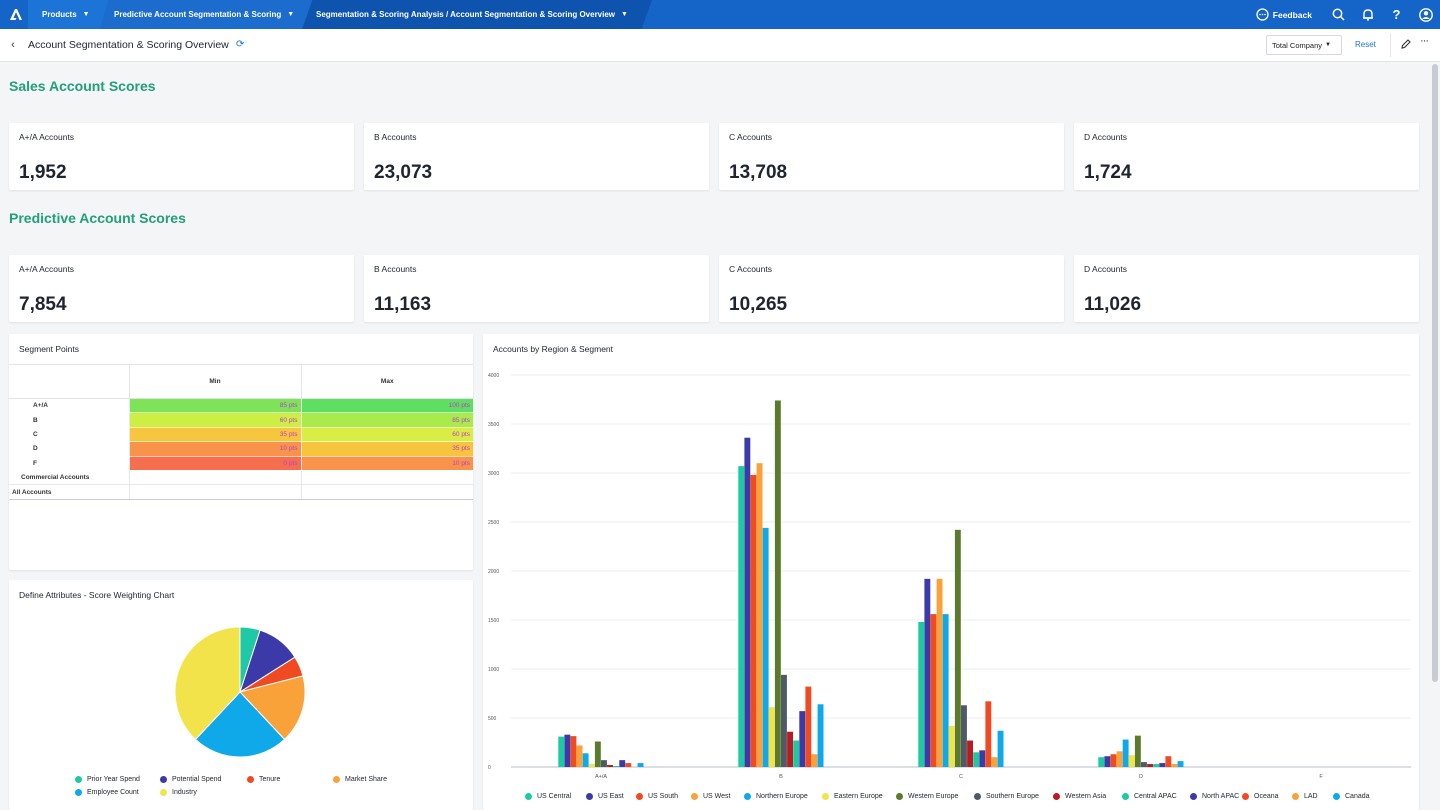  I want to click on feedback-button: Feedback, so click(1284, 14).